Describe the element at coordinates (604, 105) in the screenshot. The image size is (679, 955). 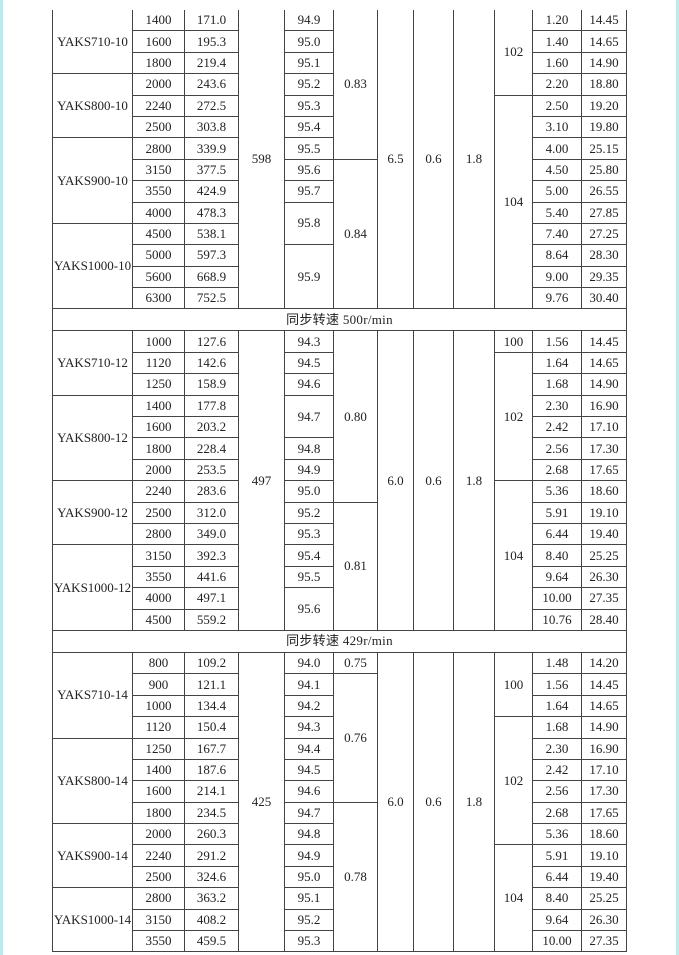
I see `weight-cell: 19.20` at that location.